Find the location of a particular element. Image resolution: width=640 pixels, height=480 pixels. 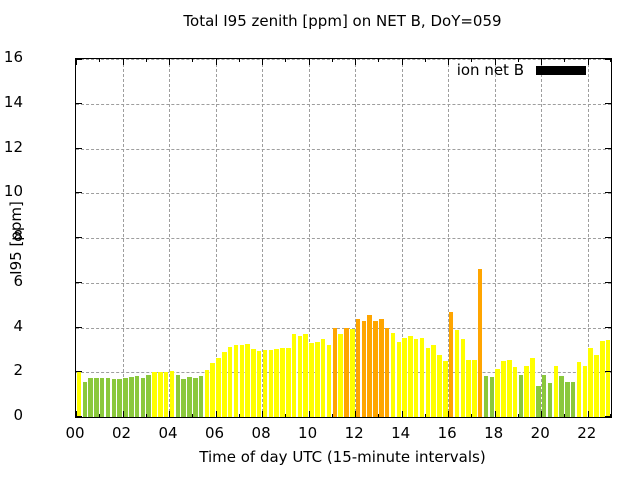

bar-16:00 is located at coordinates (451, 364).